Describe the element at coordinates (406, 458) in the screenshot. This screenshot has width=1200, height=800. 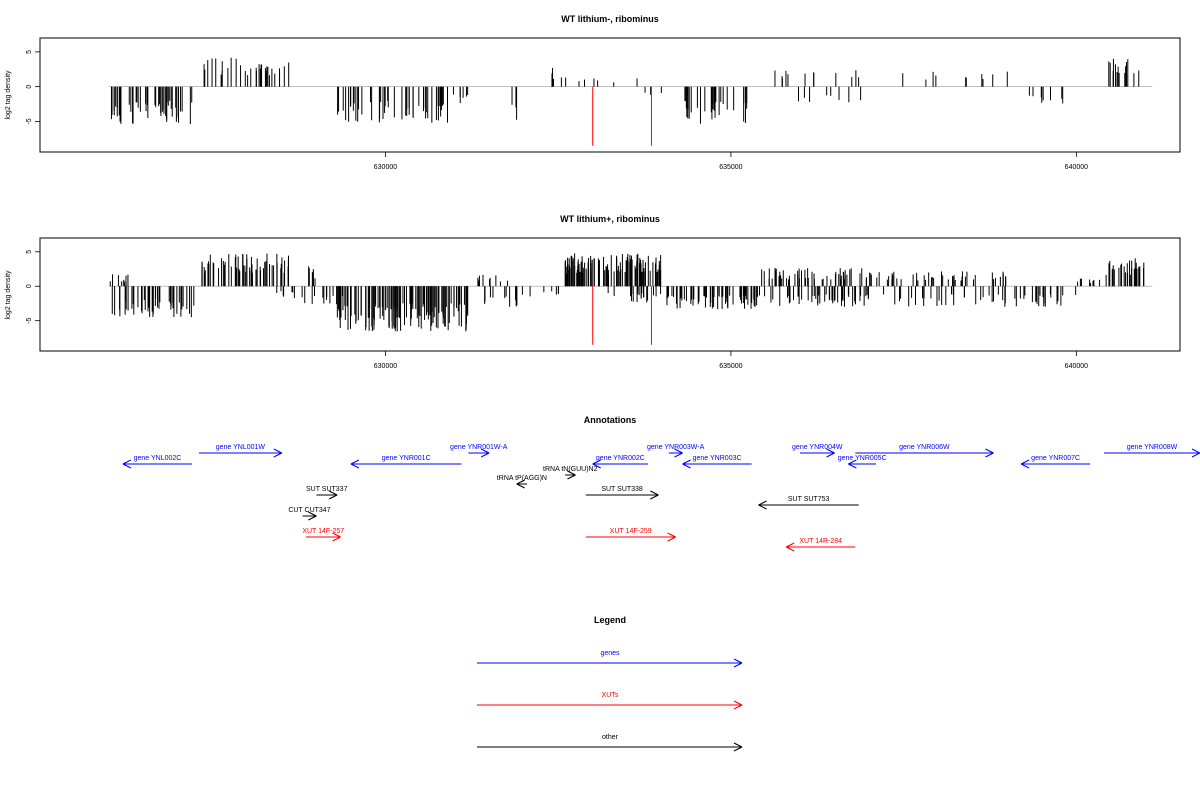
I see `feature-label: gene YNR001C` at that location.